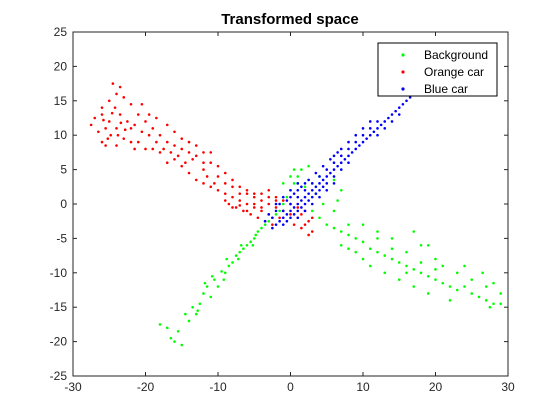 This screenshot has width=560, height=420. I want to click on x-tick-label: 10, so click(363, 387).